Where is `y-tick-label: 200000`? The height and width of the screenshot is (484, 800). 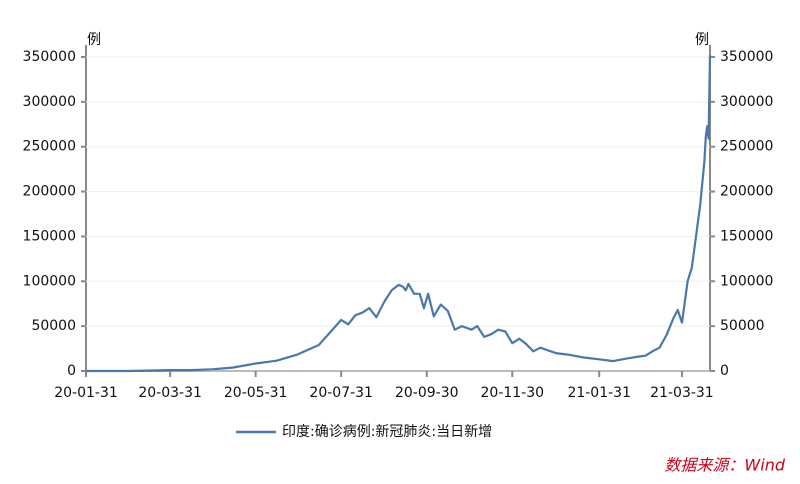 y-tick-label: 200000 is located at coordinates (49, 192).